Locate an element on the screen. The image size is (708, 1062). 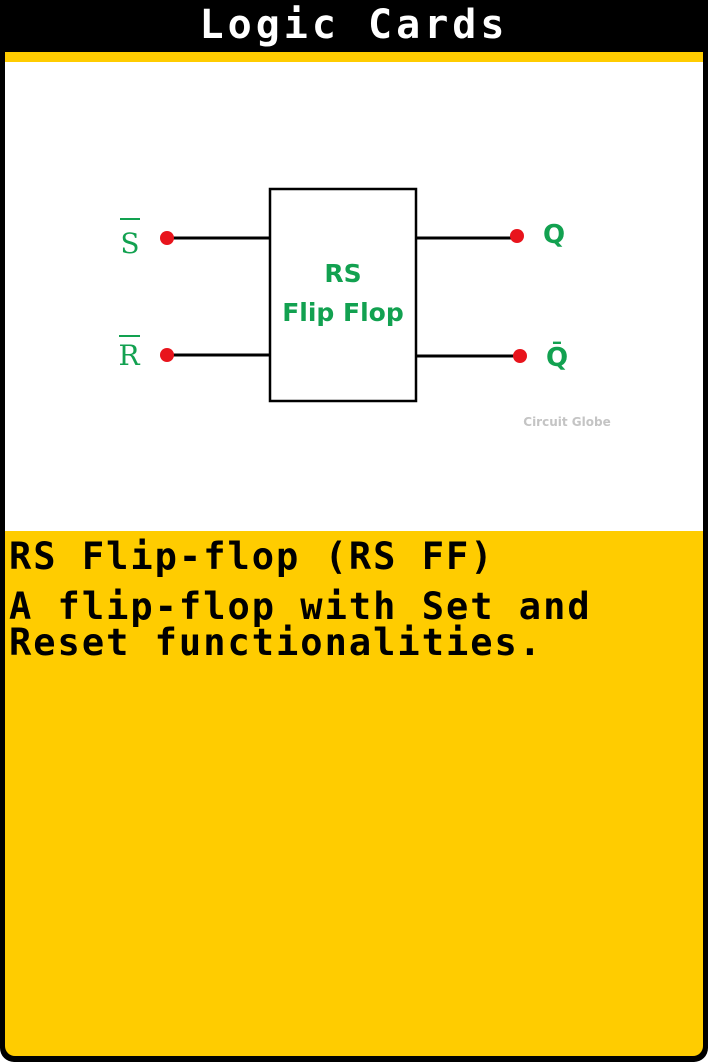
input-r-terminal is located at coordinates (167, 355).